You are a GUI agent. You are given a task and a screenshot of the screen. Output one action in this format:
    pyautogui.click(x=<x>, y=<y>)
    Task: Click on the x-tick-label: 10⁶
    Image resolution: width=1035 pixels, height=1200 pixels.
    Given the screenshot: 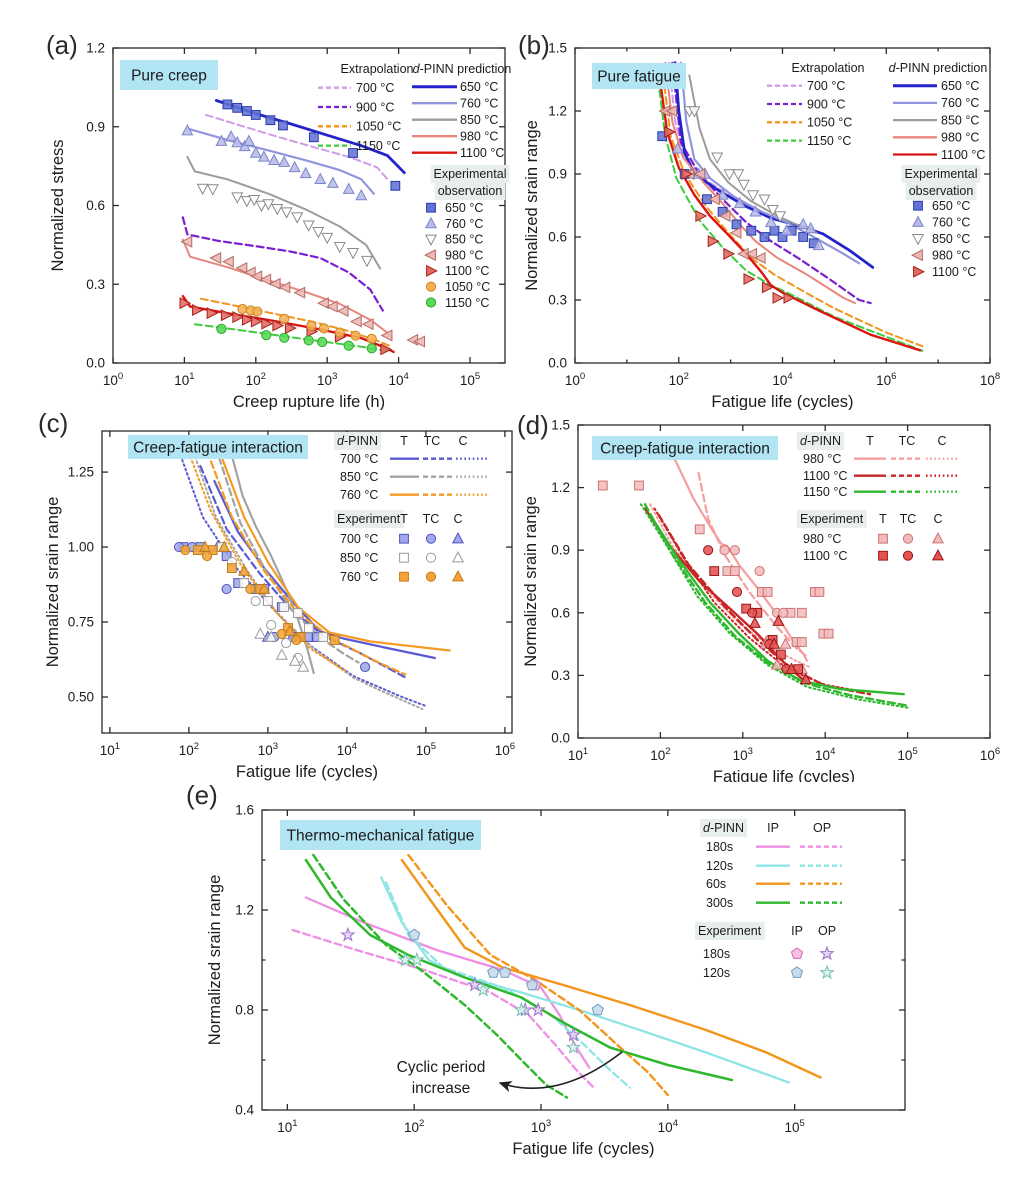 What is the action you would take?
    pyautogui.click(x=505, y=749)
    